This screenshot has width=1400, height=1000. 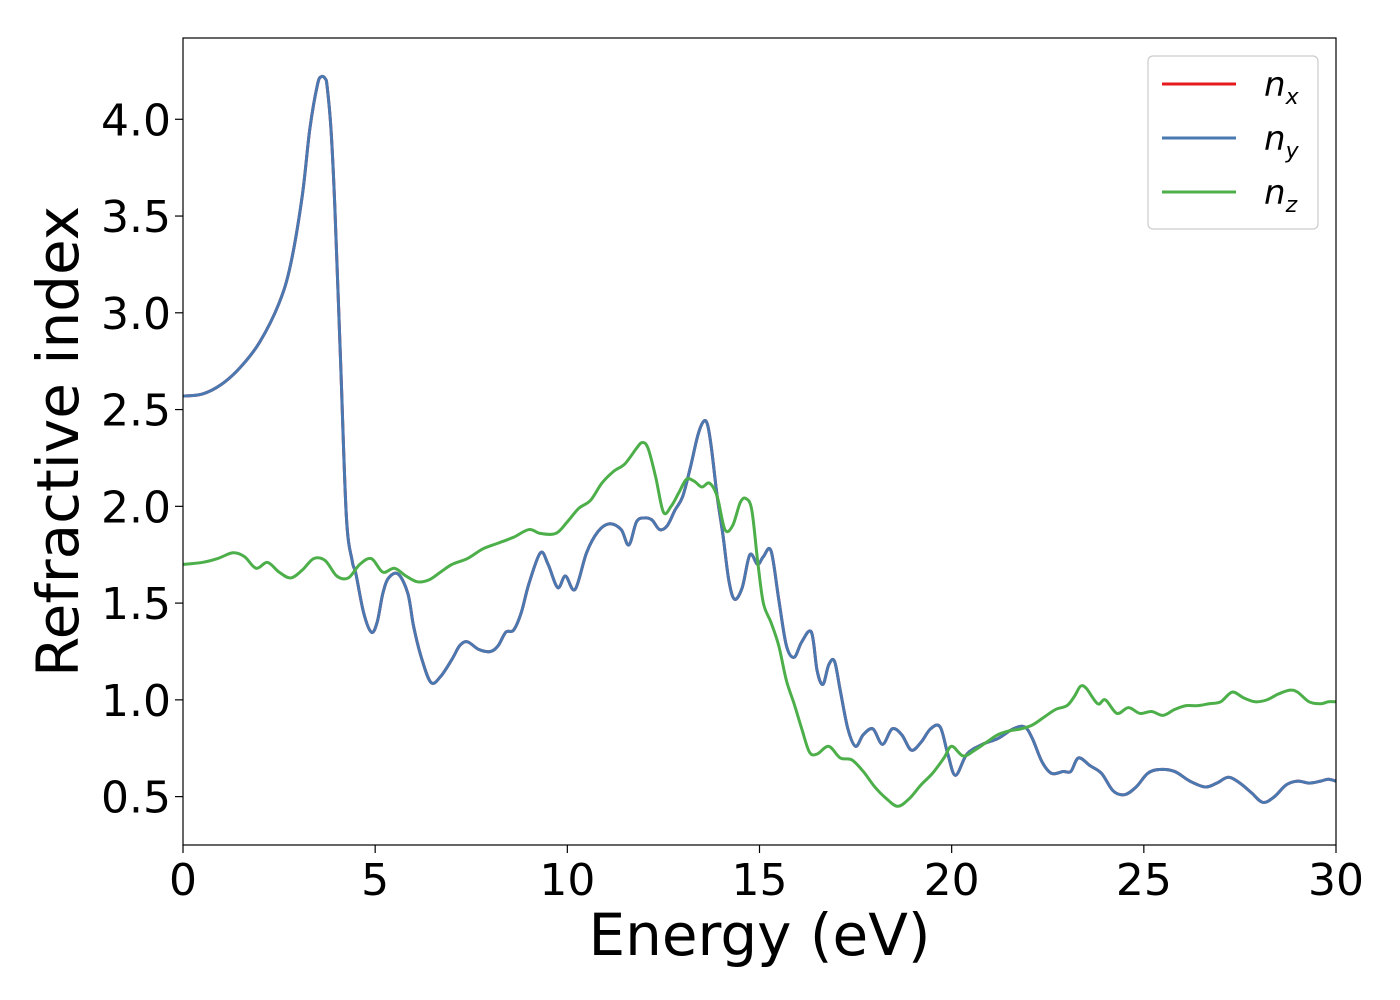 I want to click on y-tick-label: 4.0, so click(x=136, y=120).